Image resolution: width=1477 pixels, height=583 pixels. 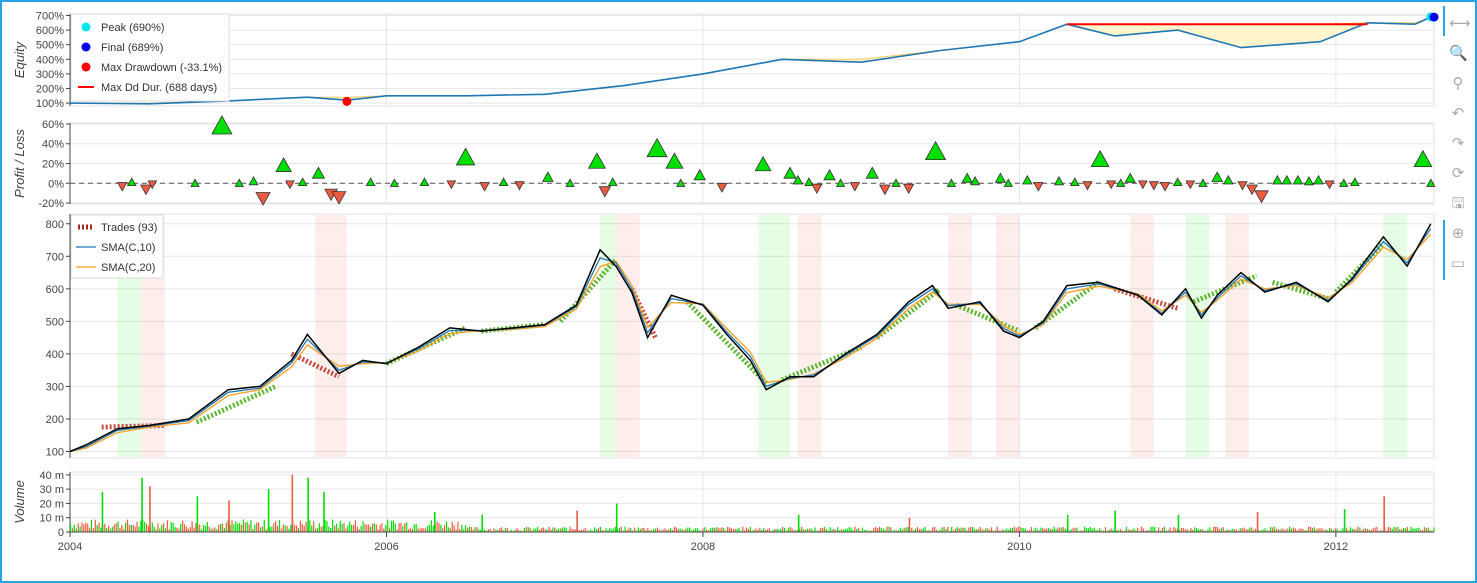 What do you see at coordinates (55, 387) in the screenshot?
I see `y-tick-label: 300` at bounding box center [55, 387].